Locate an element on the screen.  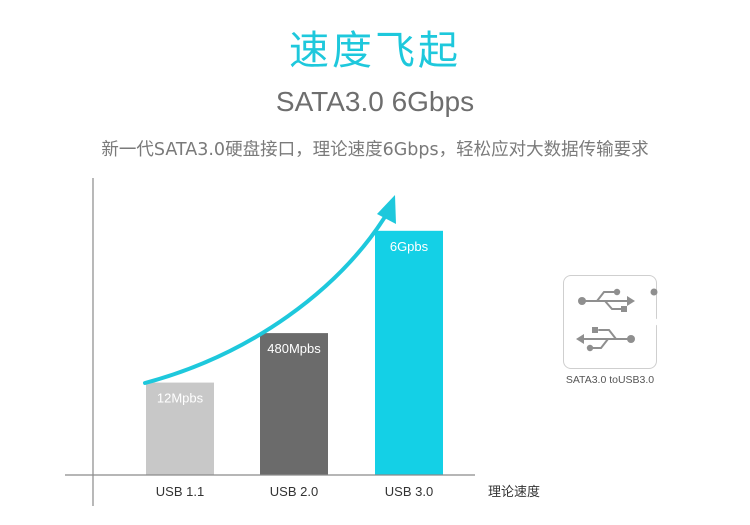
trend-arrow-head is located at coordinates (386, 209).